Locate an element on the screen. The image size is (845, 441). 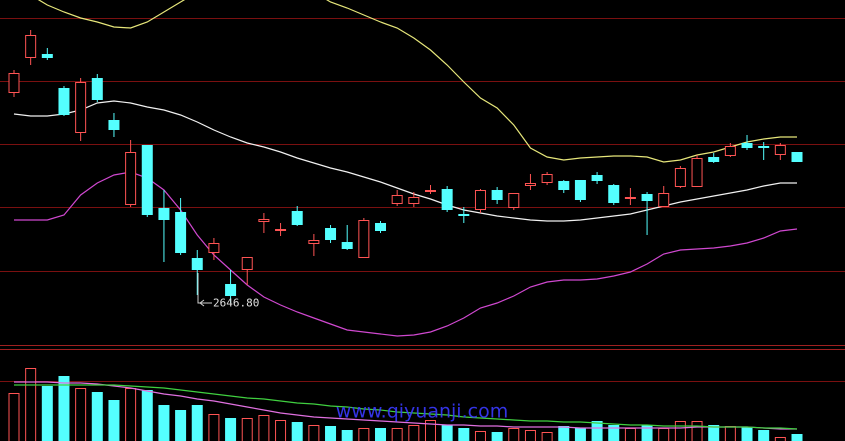
watermark: www.qiyuanji.com is located at coordinates (422, 412).